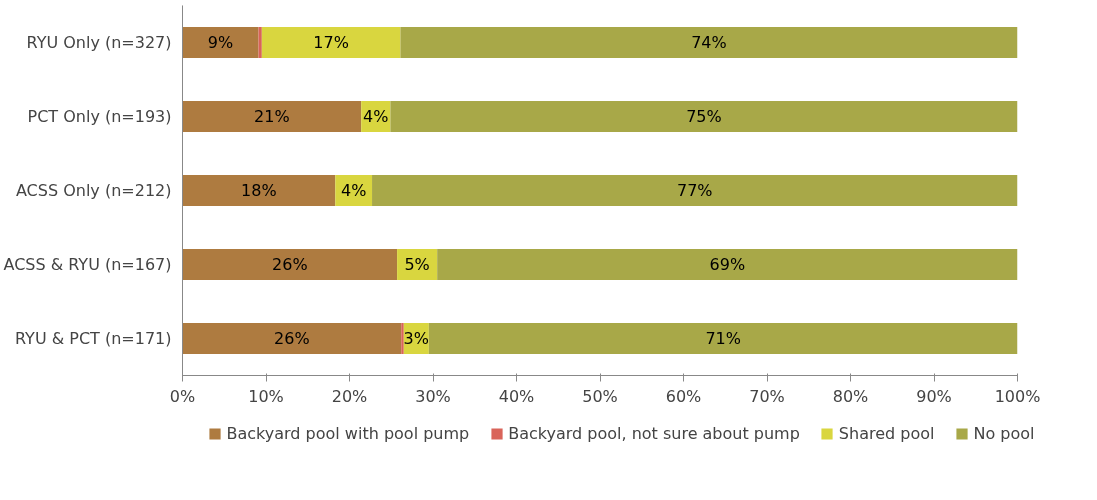  What do you see at coordinates (348, 433) in the screenshot?
I see `legend-label: Backyard pool with pool pump` at bounding box center [348, 433].